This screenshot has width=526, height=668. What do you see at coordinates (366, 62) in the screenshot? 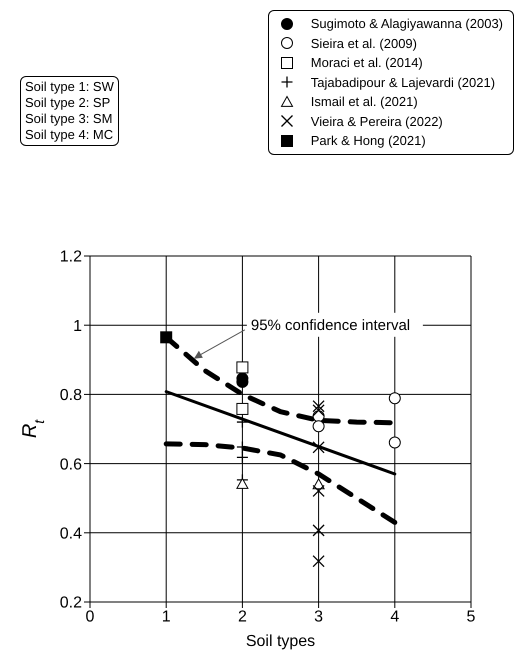
I see `legend-label: Moraci et al. (2014)` at bounding box center [366, 62].